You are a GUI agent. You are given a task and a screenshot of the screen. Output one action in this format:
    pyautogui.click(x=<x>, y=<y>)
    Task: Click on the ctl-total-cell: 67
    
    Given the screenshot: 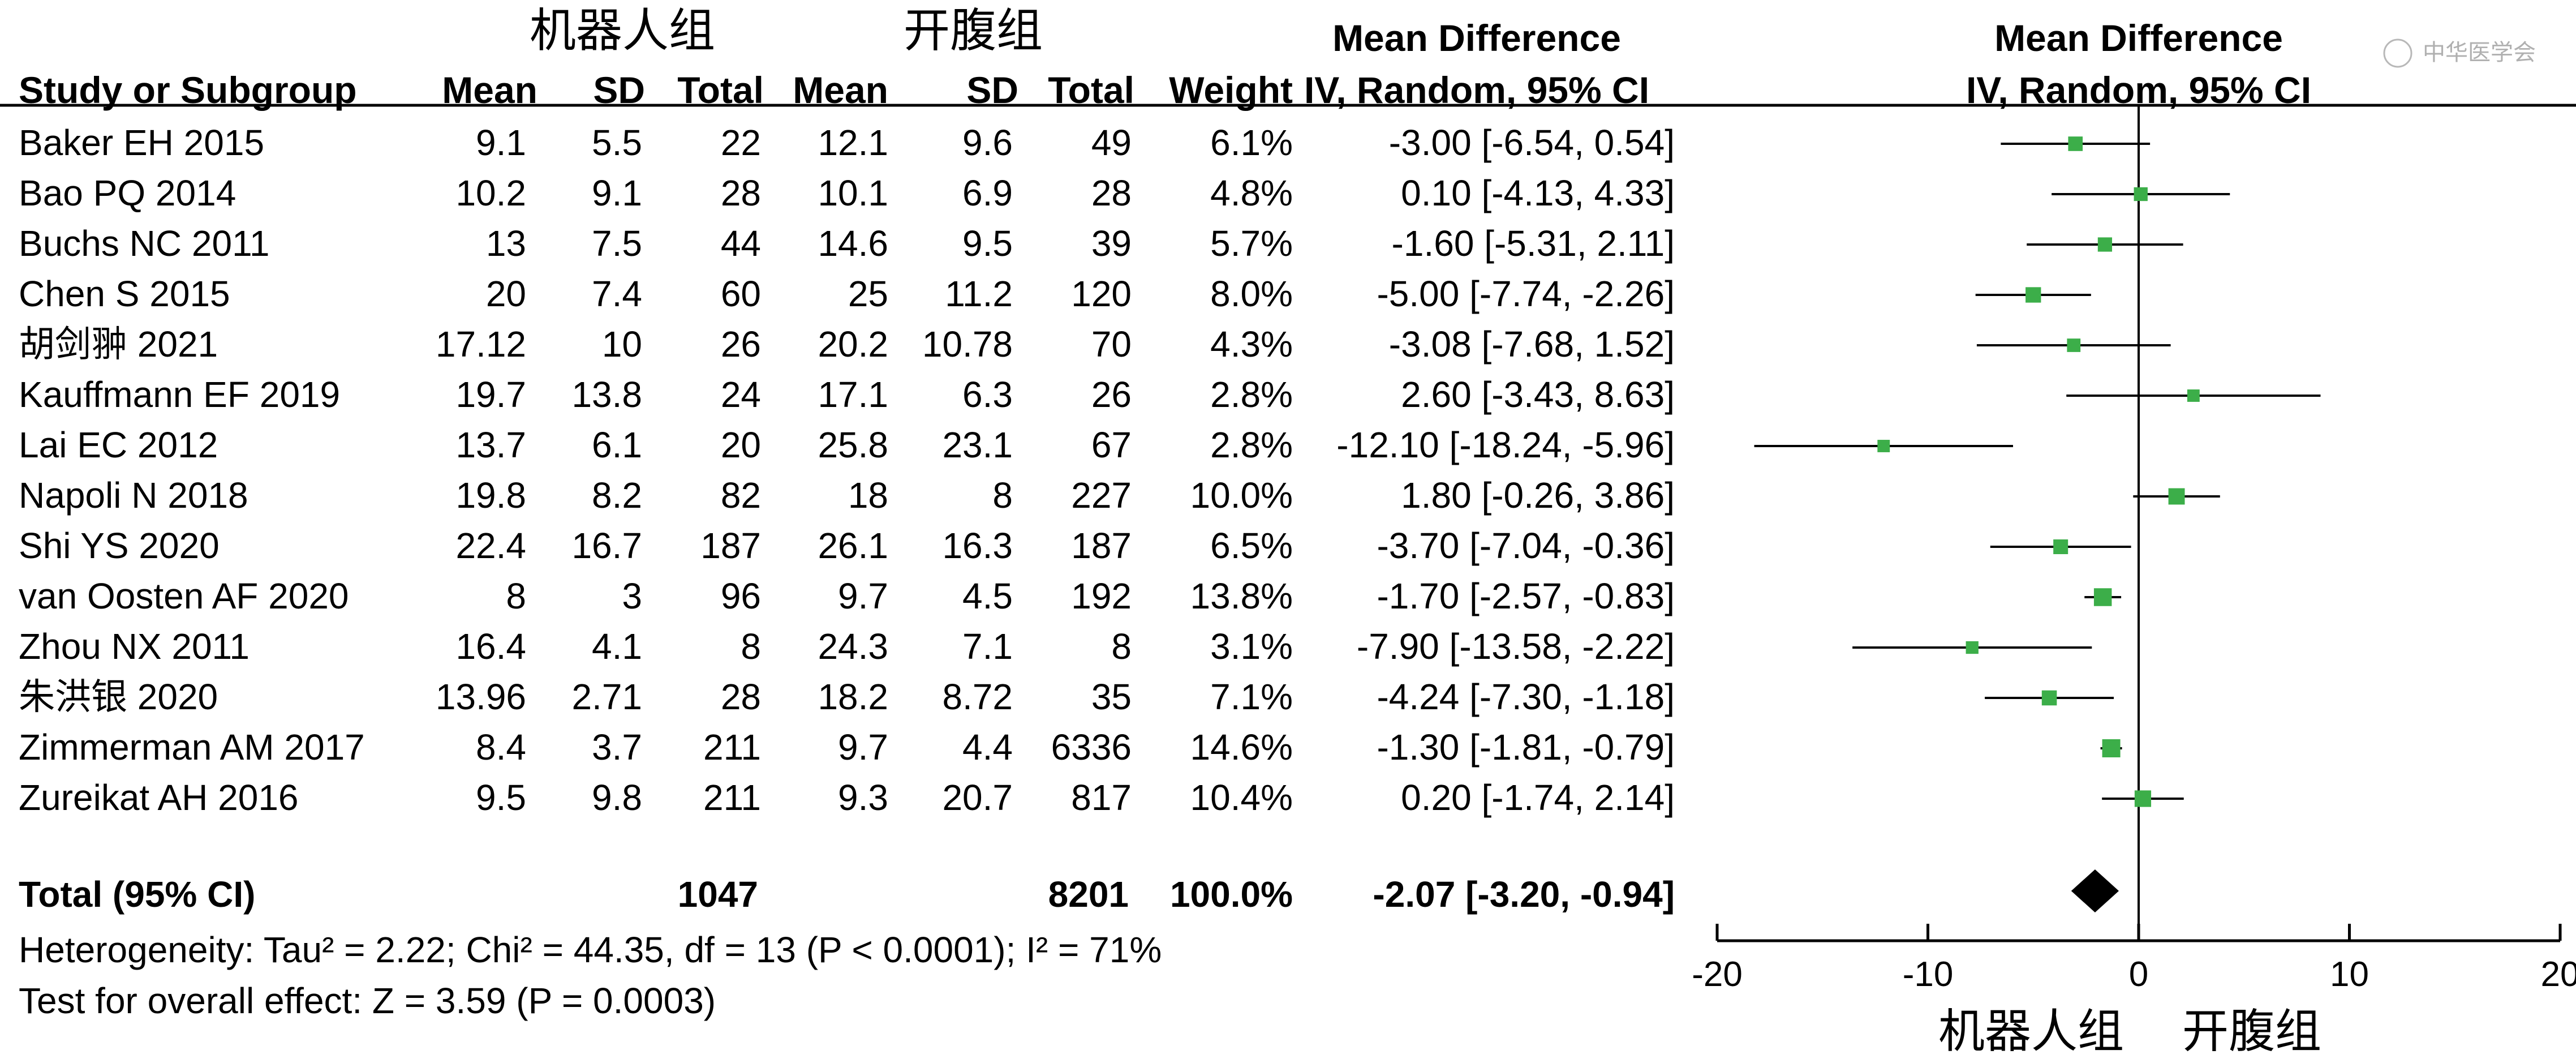 What is the action you would take?
    pyautogui.click(x=1112, y=445)
    